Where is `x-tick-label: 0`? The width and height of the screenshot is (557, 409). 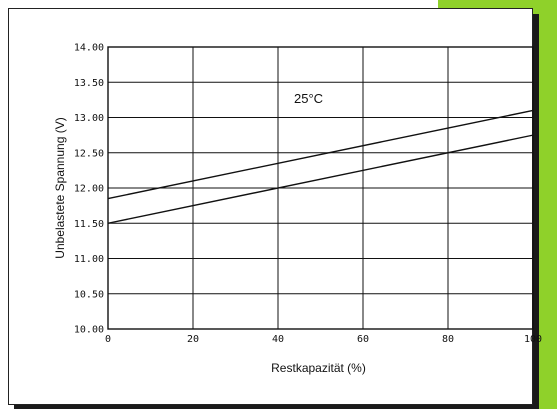 x-tick-label: 0 is located at coordinates (108, 339).